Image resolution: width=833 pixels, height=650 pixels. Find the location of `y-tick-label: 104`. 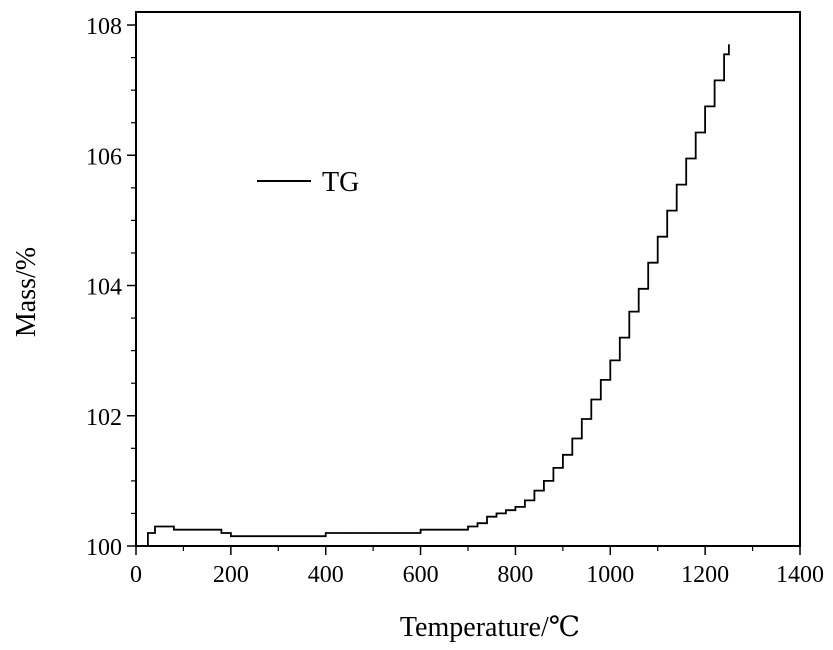

y-tick-label: 104 is located at coordinates (104, 288).